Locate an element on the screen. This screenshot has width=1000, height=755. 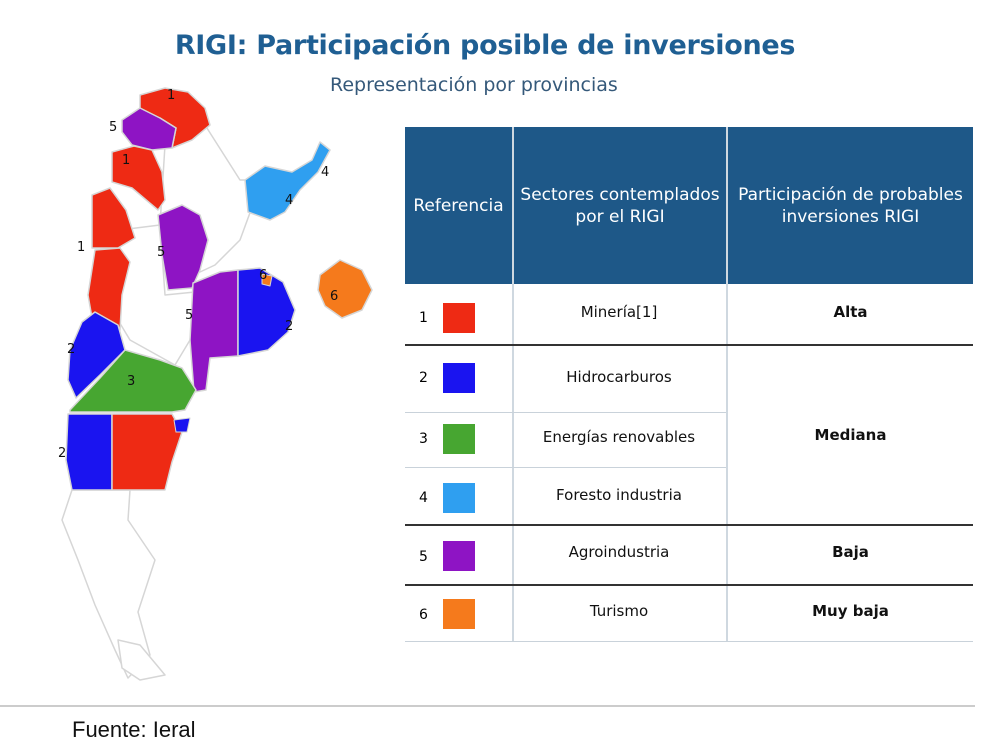
header-reference: Referencia is located at coordinates (458, 205).